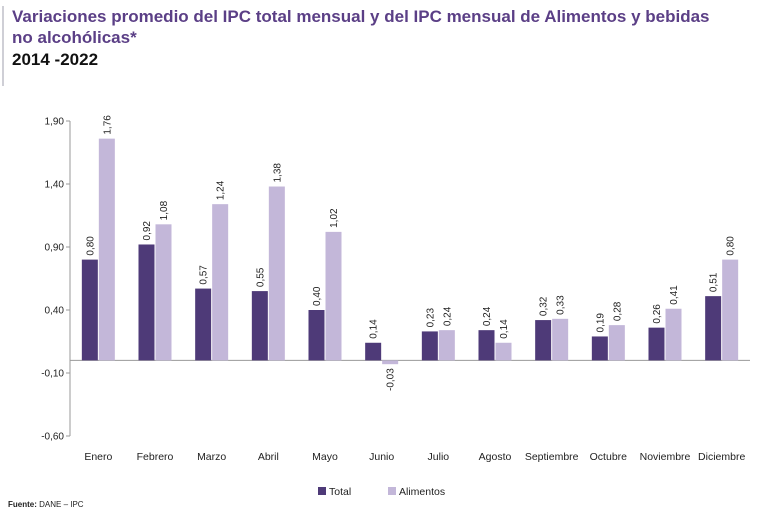  What do you see at coordinates (260, 277) in the screenshot?
I see `data-label-total: 0,55` at bounding box center [260, 277].